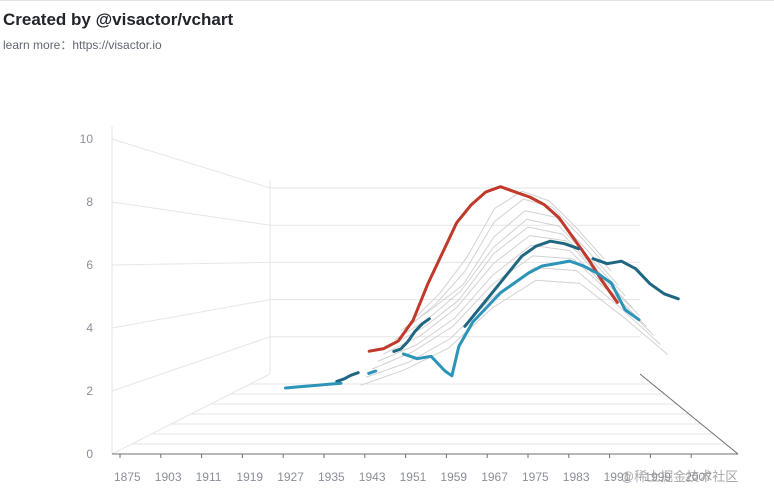 The width and height of the screenshot is (774, 491). Describe the element at coordinates (372, 477) in the screenshot. I see `x-tick-label-1943: 1943` at that location.